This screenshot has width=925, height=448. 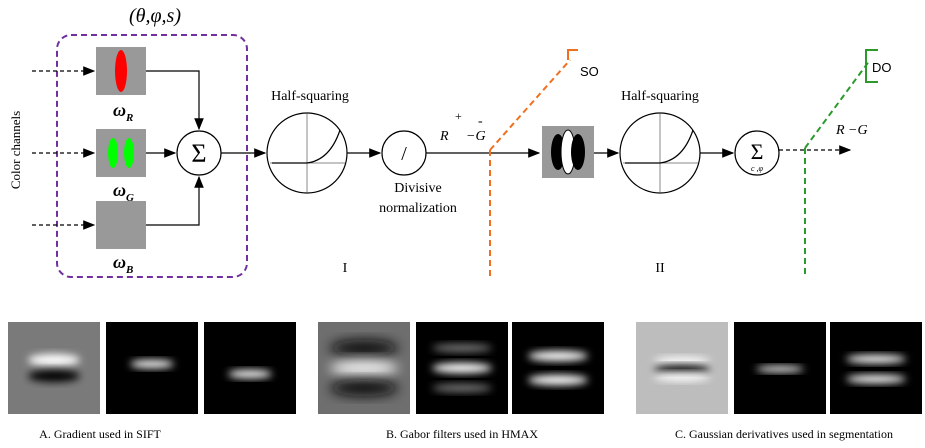 I want to click on output-plus: +, so click(x=458, y=116).